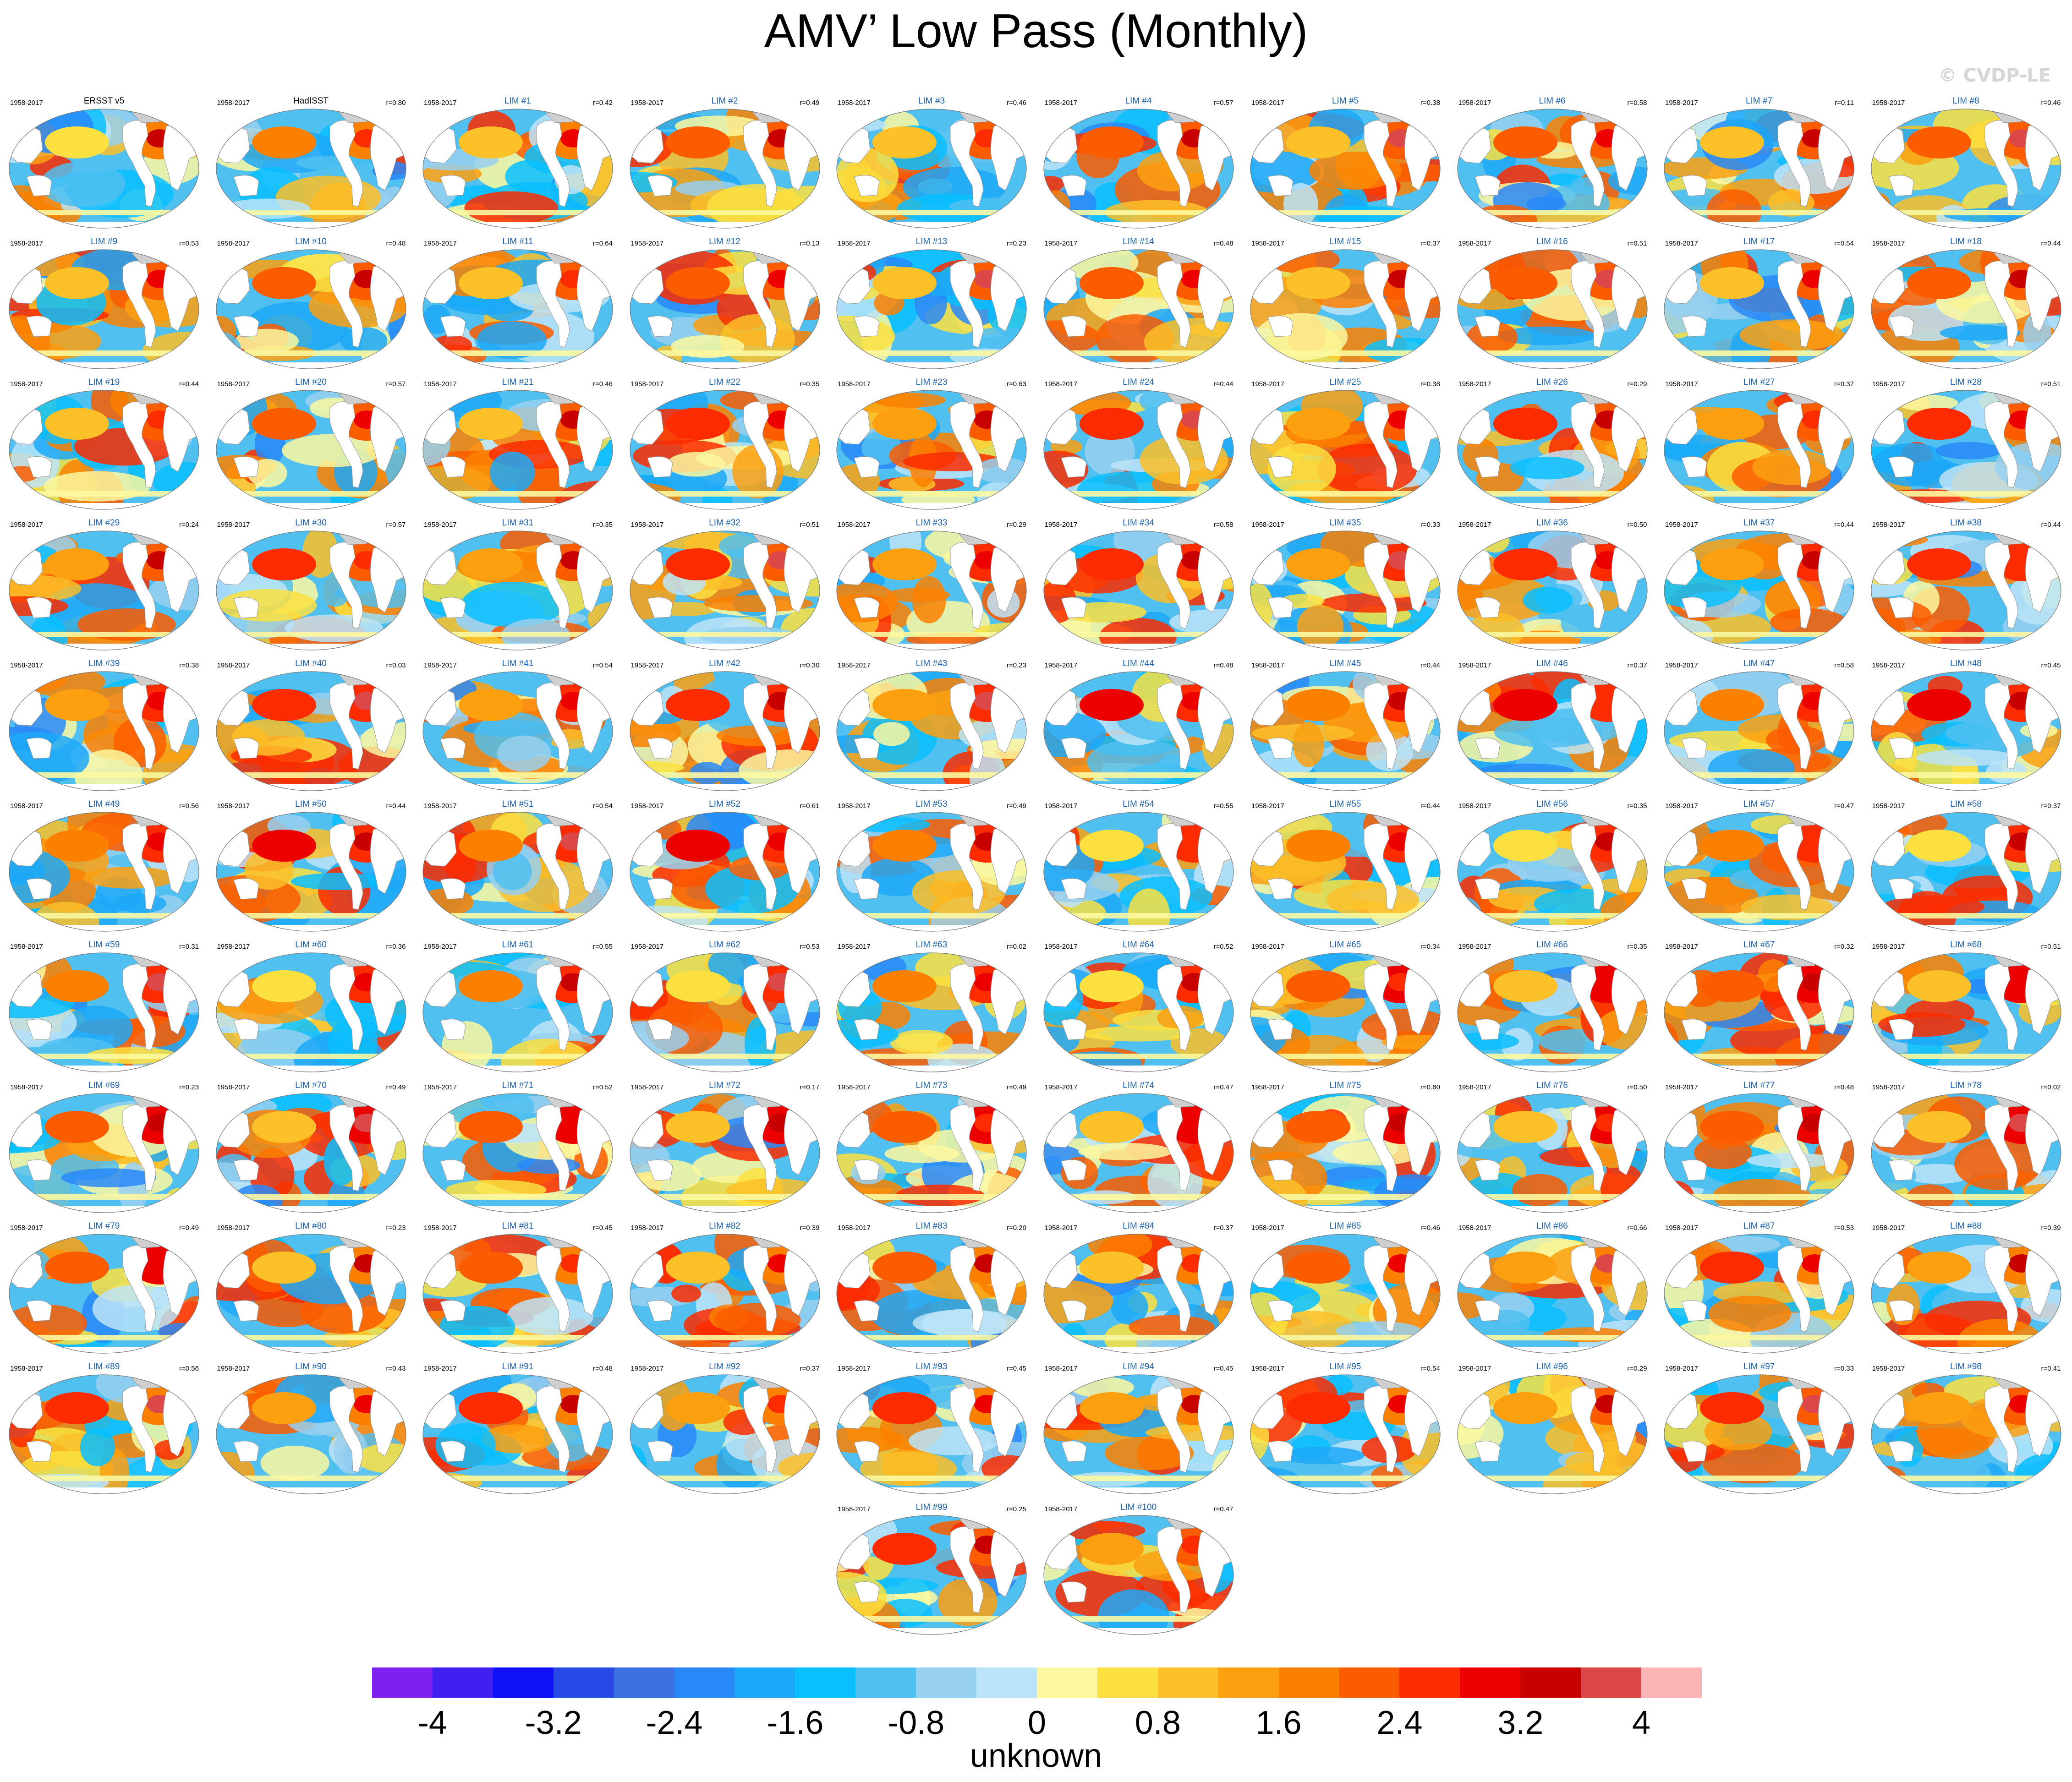 The height and width of the screenshot is (1782, 2072). What do you see at coordinates (1552, 382) in the screenshot?
I see `panel-title: LIM #26` at bounding box center [1552, 382].